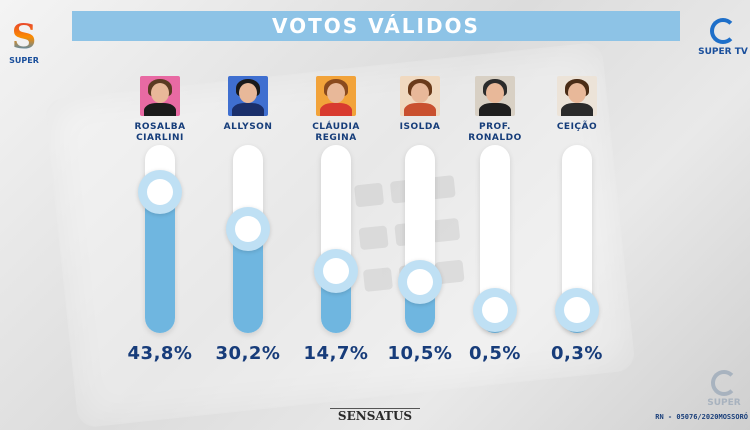 The height and width of the screenshot is (430, 750). What do you see at coordinates (375, 415) in the screenshot?
I see `pollster-brand: SENSATUS` at bounding box center [375, 415].